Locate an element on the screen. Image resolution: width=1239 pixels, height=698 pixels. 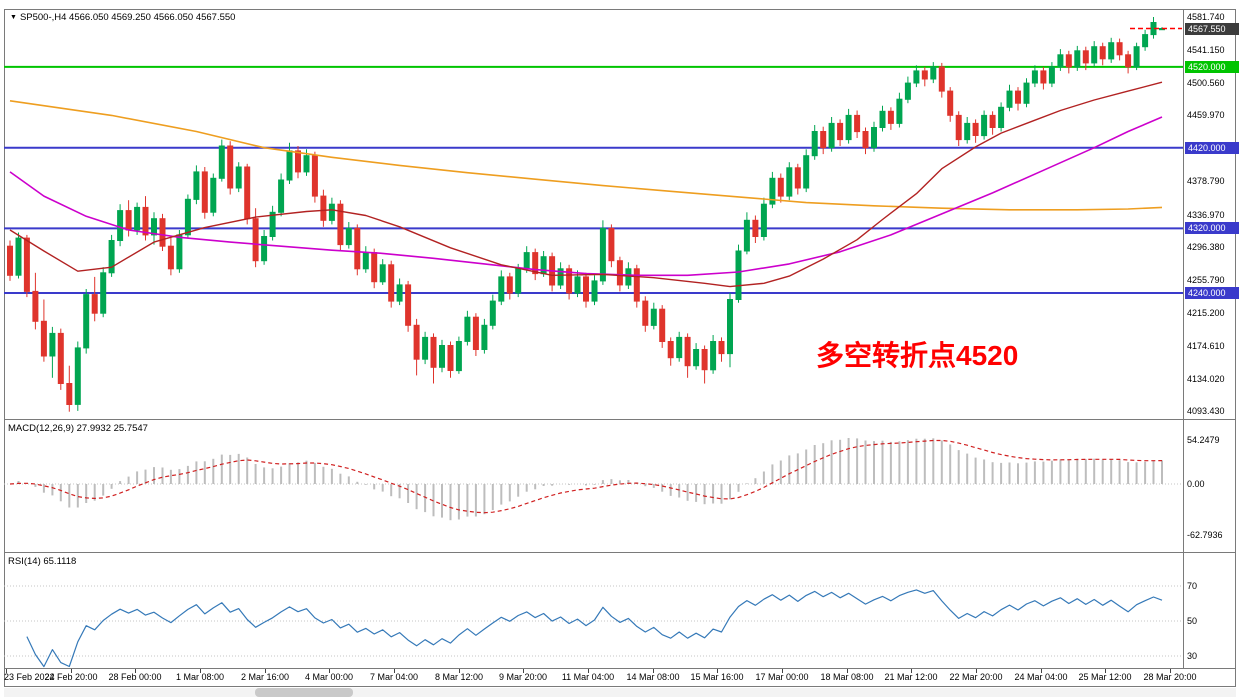
time-label: 22 Mar 20:00 is located at coordinates (976, 677).